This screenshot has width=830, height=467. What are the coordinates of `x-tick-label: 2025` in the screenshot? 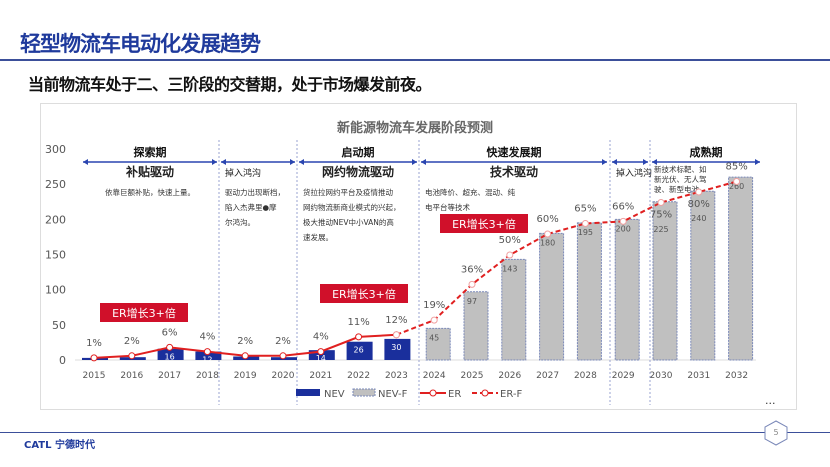 It's located at (472, 376).